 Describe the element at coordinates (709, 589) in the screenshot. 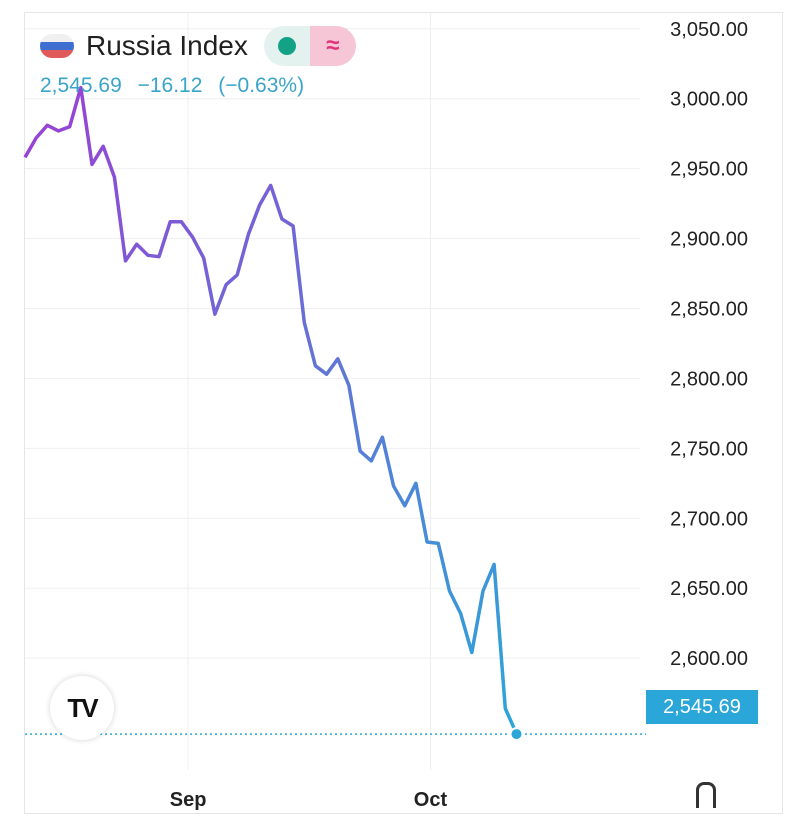

I see `y-tick-label: 2,650.00` at that location.